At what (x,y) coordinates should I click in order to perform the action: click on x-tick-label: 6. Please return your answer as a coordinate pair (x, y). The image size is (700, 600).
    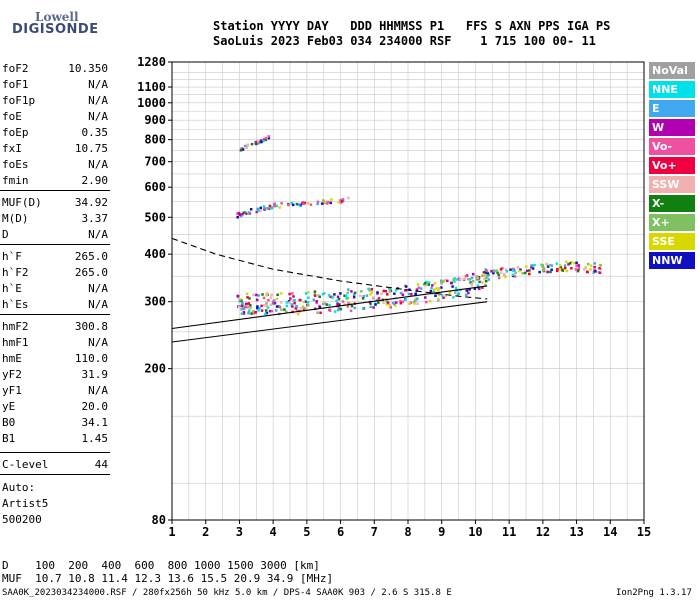
    Looking at the image, I should click on (340, 532).